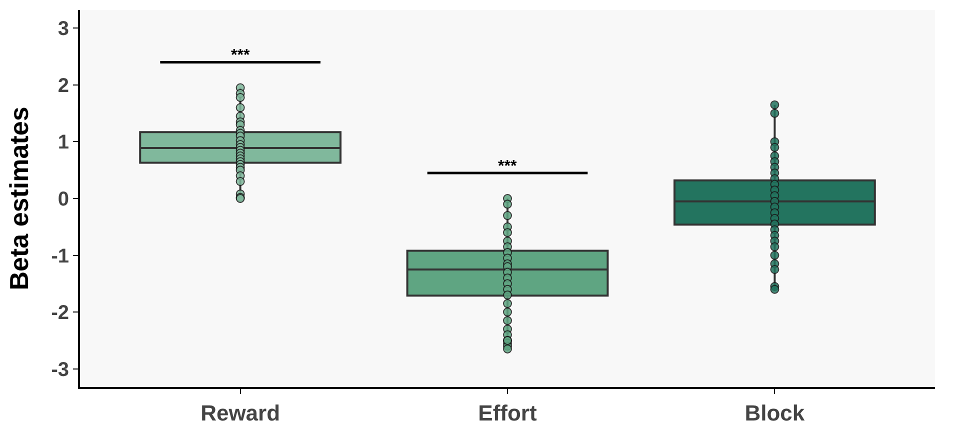 This screenshot has height=435, width=955. Describe the element at coordinates (775, 413) in the screenshot. I see `x-tick-label: Block` at that location.